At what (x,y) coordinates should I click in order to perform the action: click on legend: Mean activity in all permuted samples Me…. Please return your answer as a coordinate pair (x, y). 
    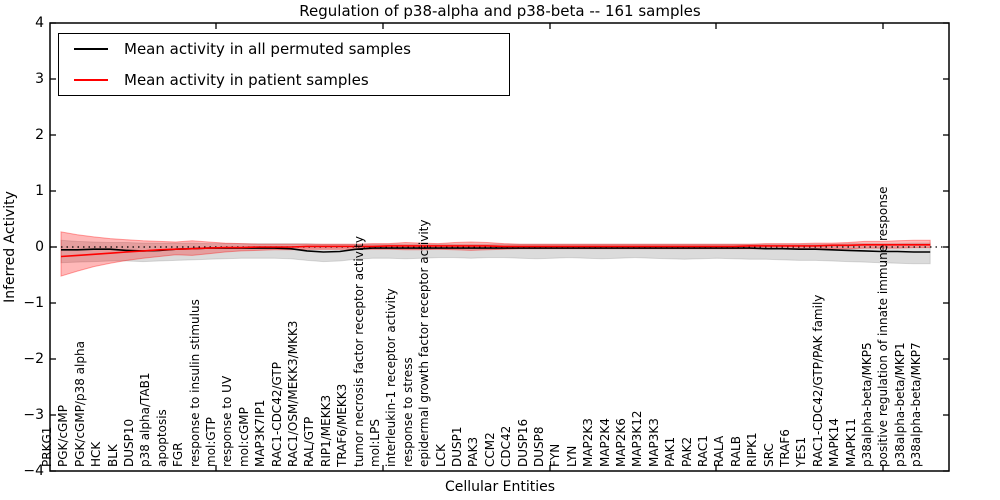
    Looking at the image, I should click on (284, 64).